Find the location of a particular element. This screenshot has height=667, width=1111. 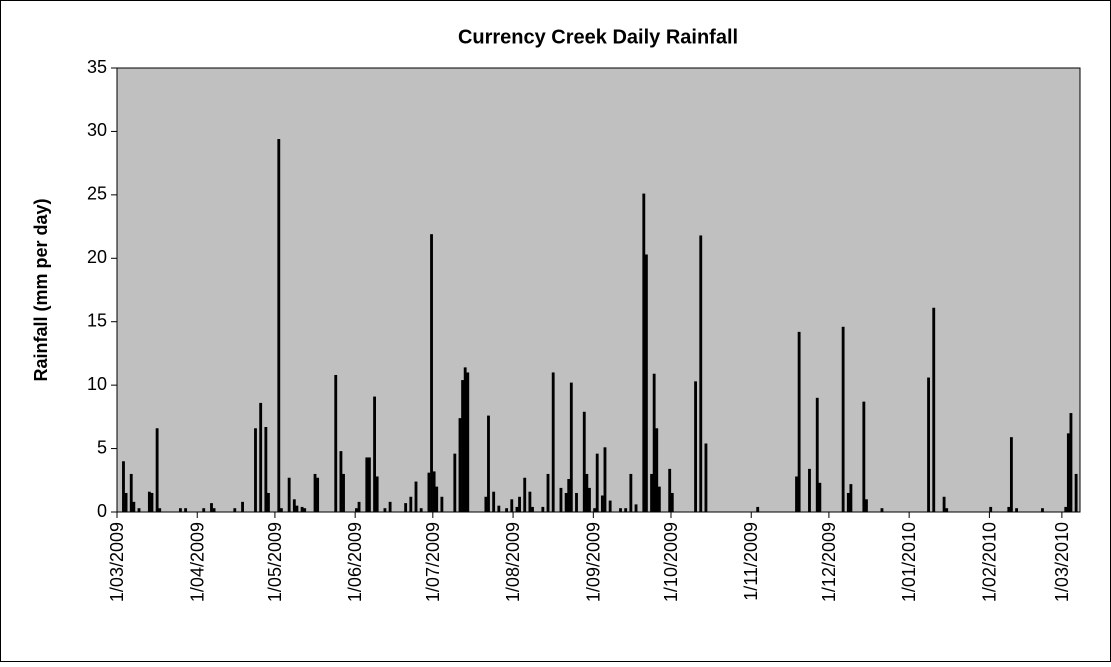

y-tick-label: 20 is located at coordinates (97, 257).